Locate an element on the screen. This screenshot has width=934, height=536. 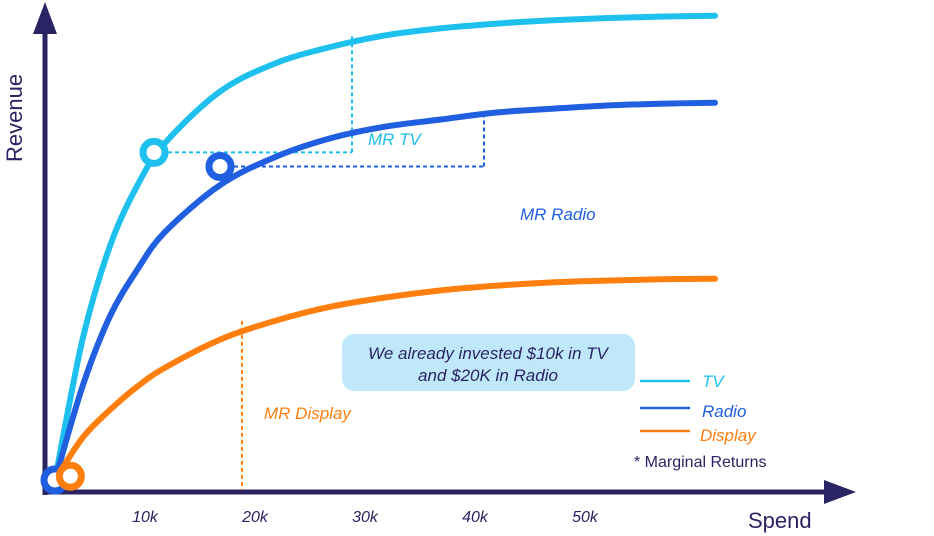
callout-box is located at coordinates (488, 362).